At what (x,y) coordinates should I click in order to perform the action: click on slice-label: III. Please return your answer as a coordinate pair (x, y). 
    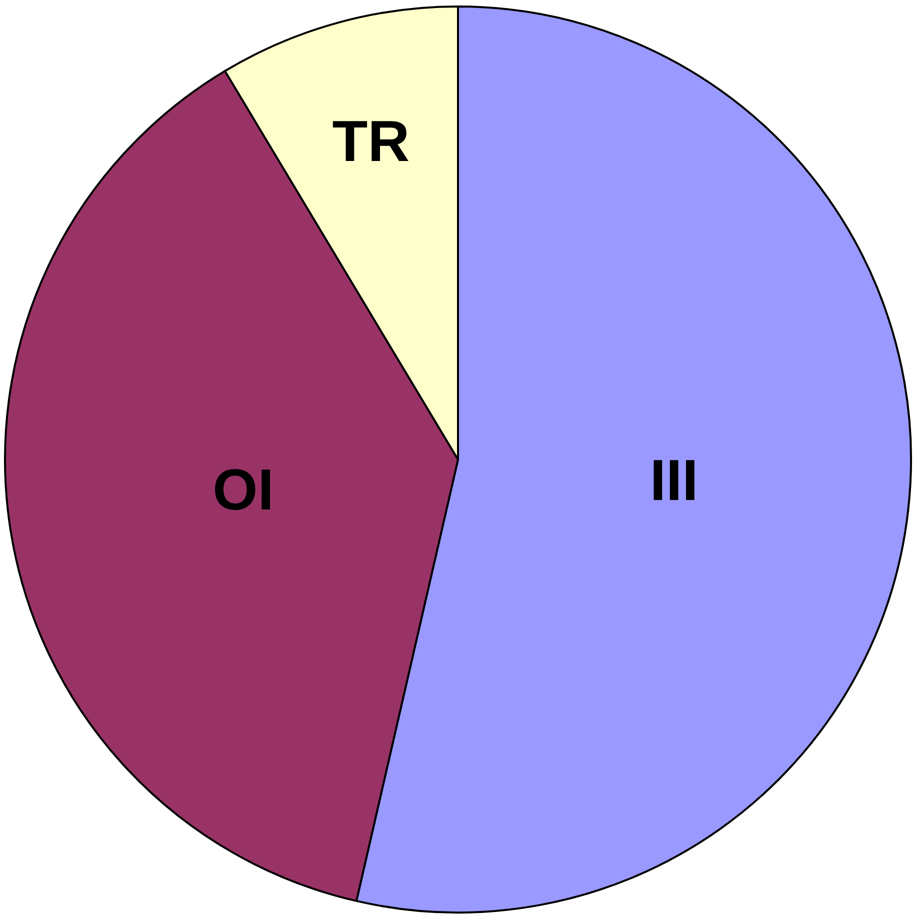
    Looking at the image, I should click on (674, 481).